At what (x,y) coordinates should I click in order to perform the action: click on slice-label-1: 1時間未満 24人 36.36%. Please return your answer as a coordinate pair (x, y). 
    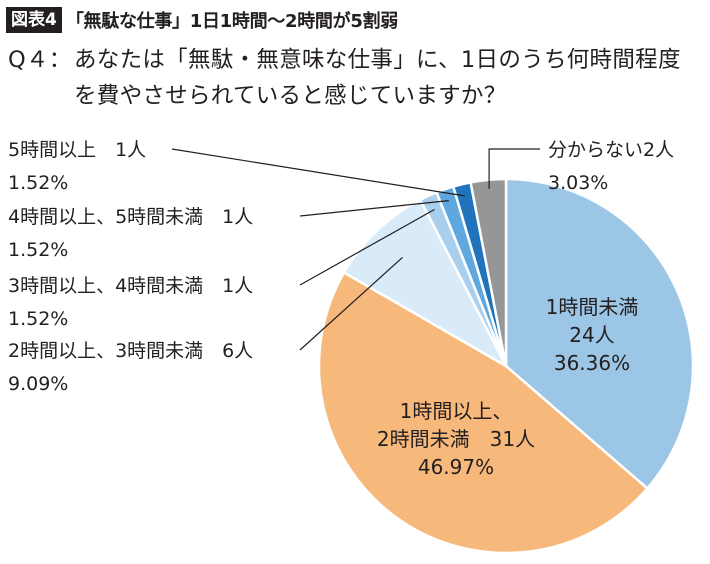
    Looking at the image, I should click on (592, 335).